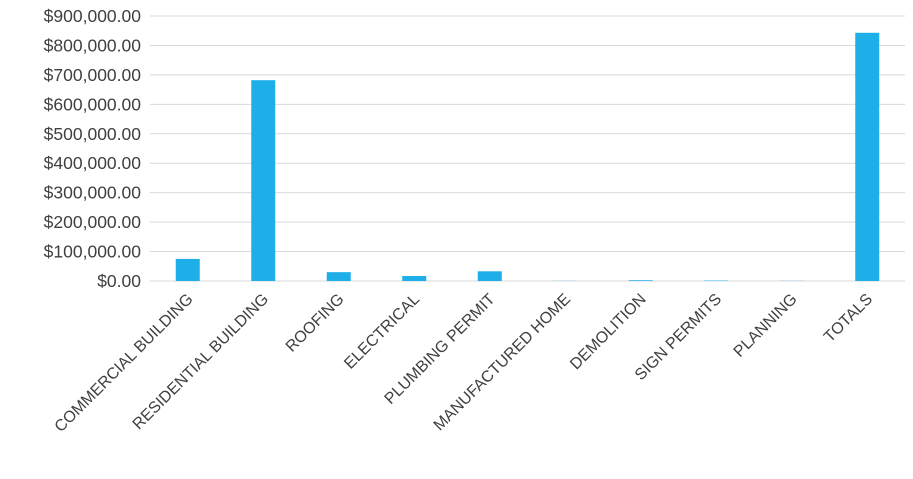  What do you see at coordinates (93, 134) in the screenshot?
I see `y-tick-label: $500,000.00` at bounding box center [93, 134].